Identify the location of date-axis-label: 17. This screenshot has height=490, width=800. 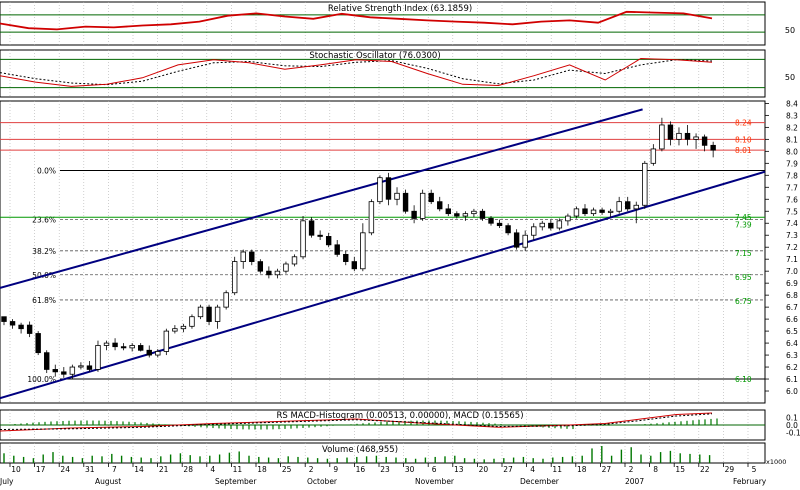
(41, 469).